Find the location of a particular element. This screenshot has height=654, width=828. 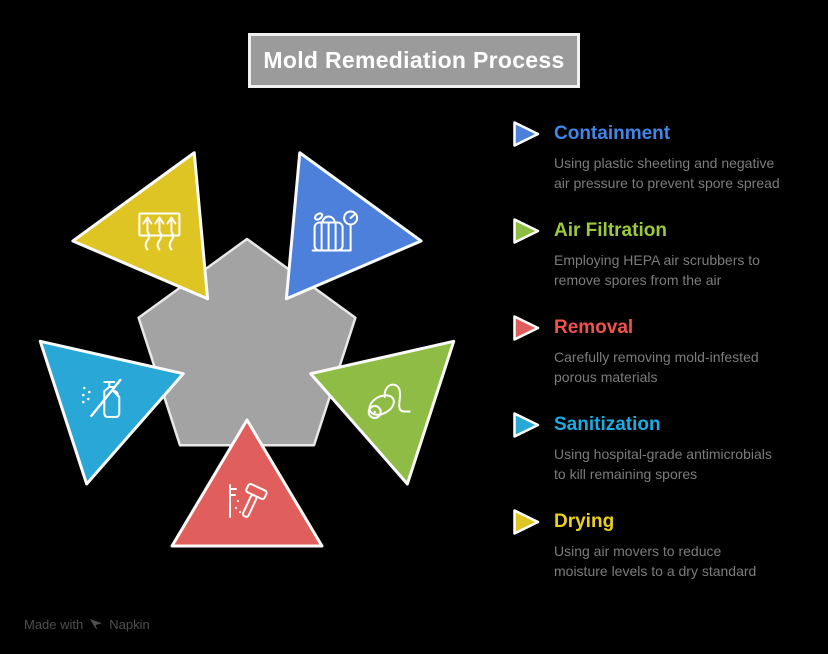

triangle-air_filtration is located at coordinates (382, 412).